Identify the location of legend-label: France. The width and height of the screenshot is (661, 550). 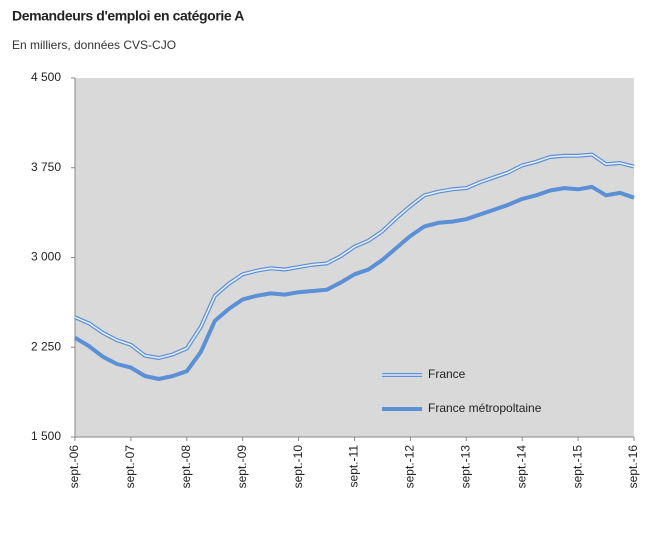
(447, 374).